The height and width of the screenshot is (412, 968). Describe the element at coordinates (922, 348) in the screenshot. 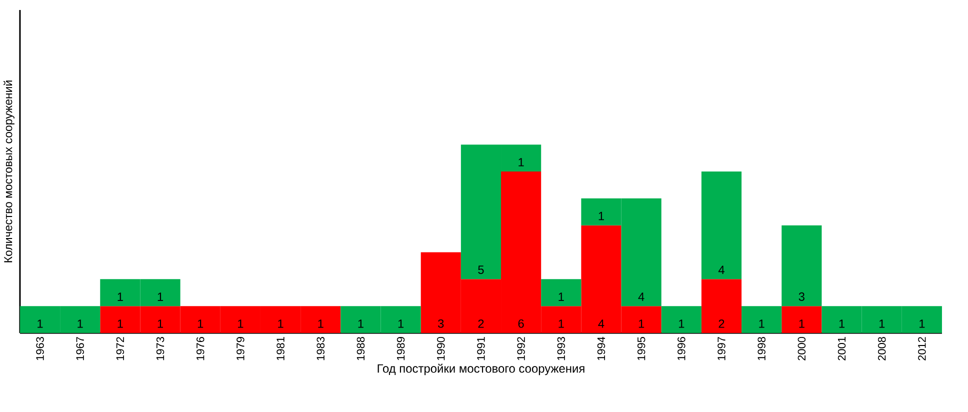

I see `x-tick-label: 2012` at that location.